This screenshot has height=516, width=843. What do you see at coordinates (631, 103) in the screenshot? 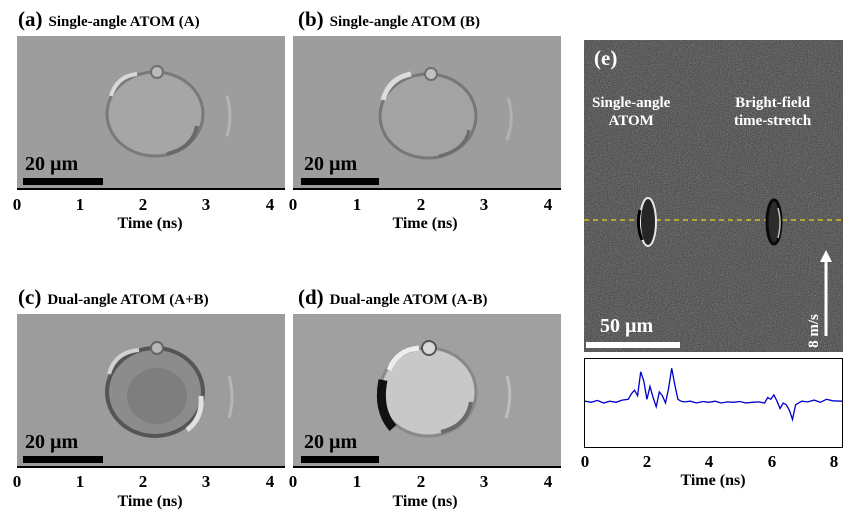
I see `label-left-line-1: Single-angle` at bounding box center [631, 103].